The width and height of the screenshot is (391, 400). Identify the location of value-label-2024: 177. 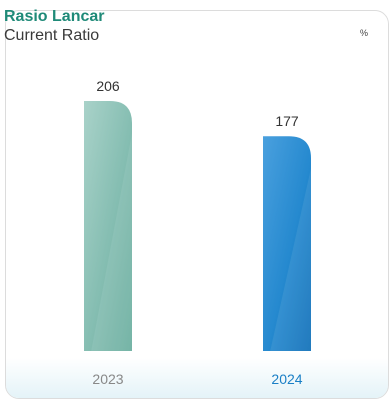
(287, 121).